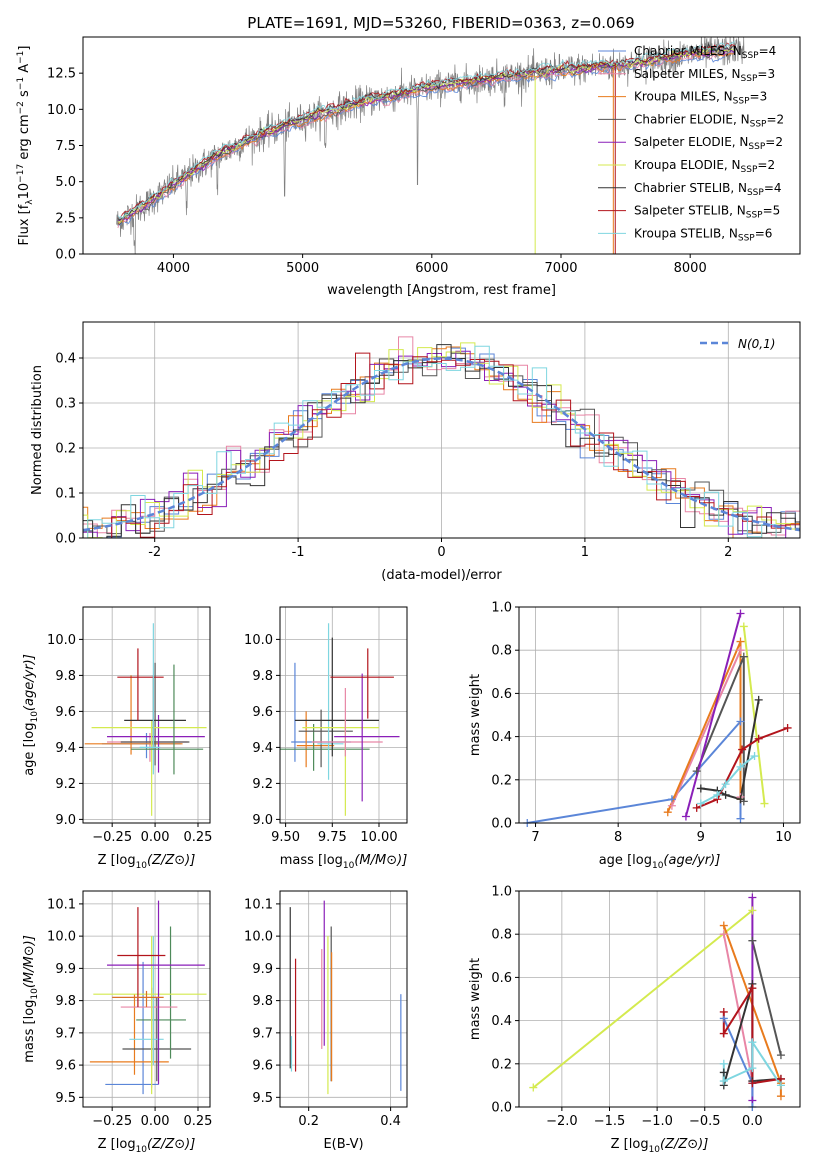 This screenshot has height=1170, width=819. Describe the element at coordinates (756, 344) in the screenshot. I see `legend-entry: N(0,1)` at that location.